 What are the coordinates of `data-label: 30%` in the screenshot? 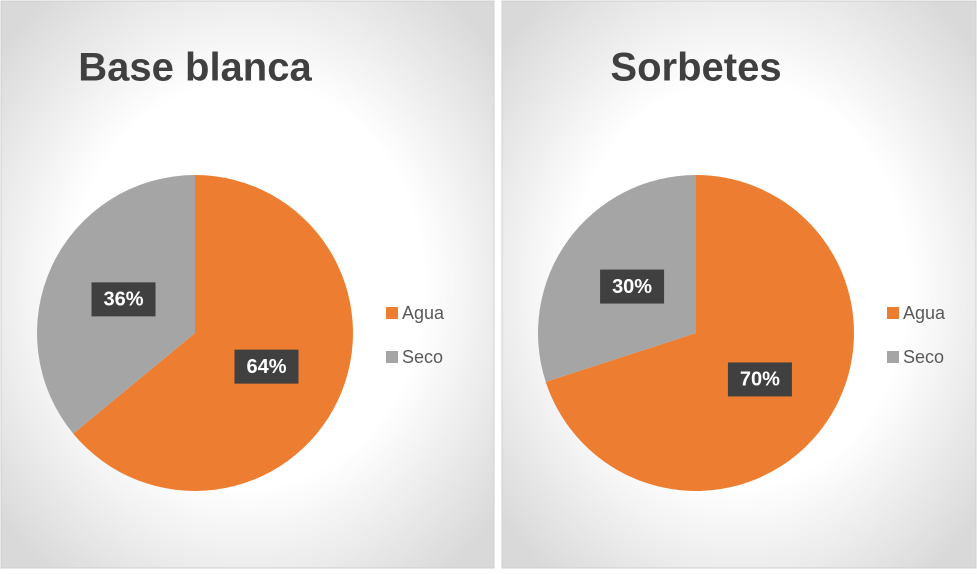 It's located at (632, 287).